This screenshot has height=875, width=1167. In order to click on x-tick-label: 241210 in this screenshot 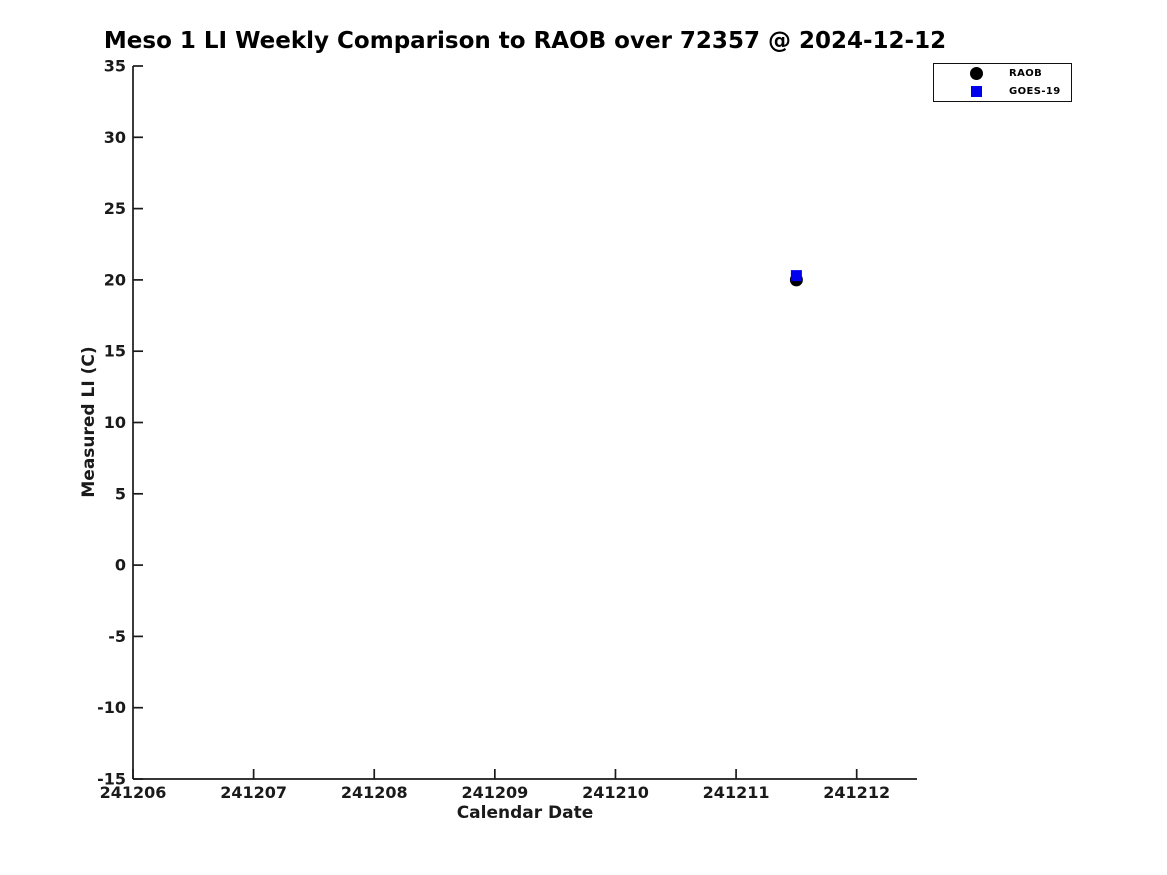, I will do `click(615, 792)`.